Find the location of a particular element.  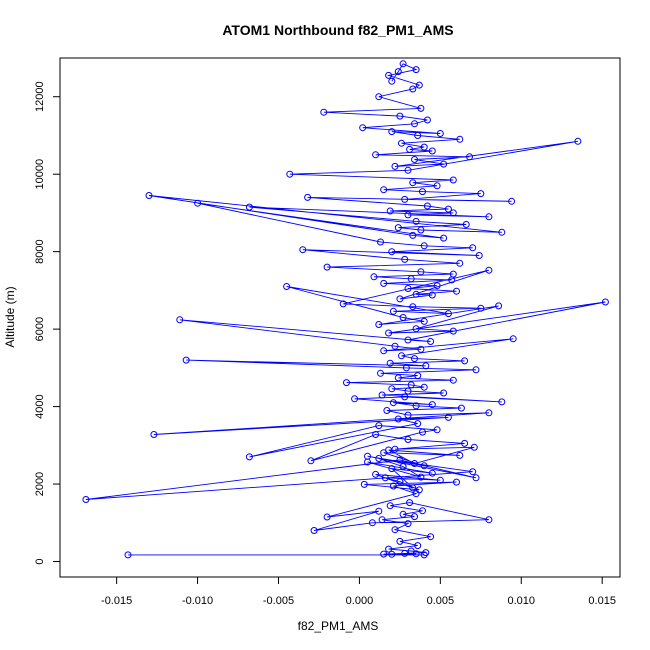

y-tick-label: 10000 is located at coordinates (40, 174).